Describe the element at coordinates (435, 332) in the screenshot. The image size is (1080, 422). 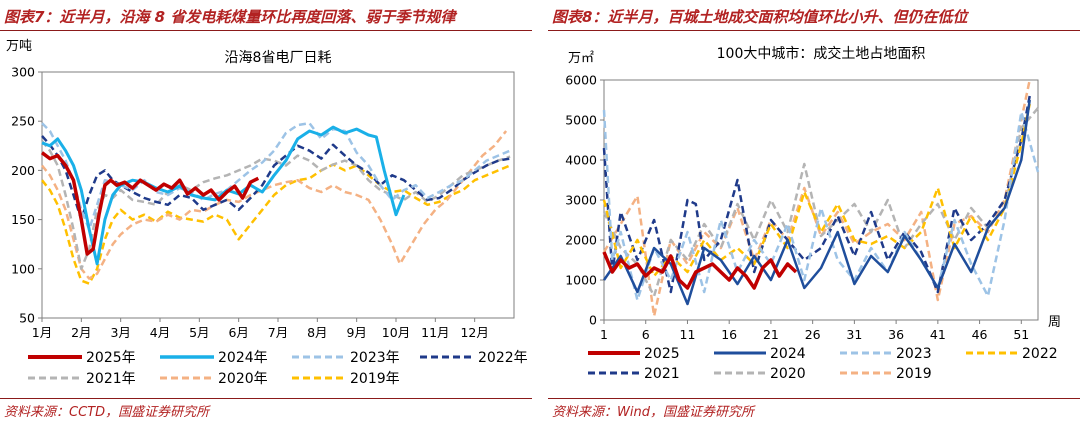
I see `x-tick-label: 11月` at that location.